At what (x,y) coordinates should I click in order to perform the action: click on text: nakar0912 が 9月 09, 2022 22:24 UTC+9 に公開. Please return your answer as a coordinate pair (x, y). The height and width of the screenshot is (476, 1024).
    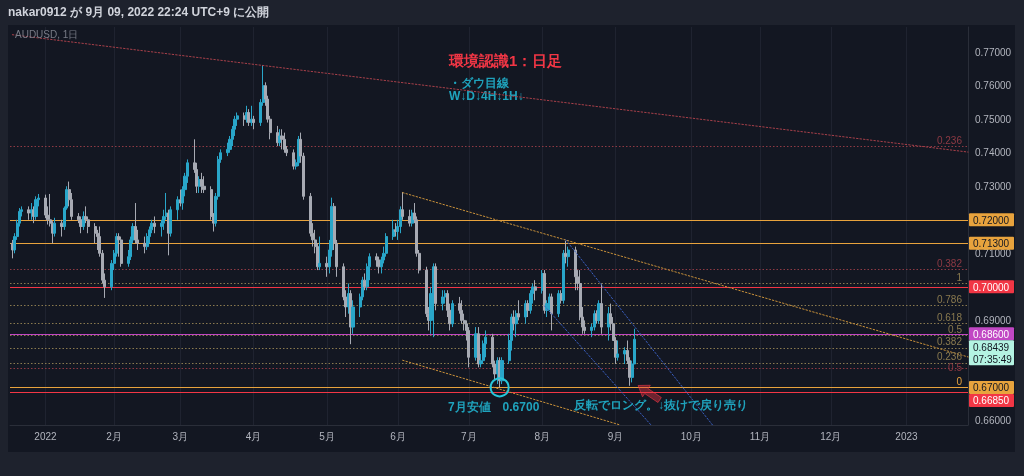
    Looking at the image, I should click on (139, 12).